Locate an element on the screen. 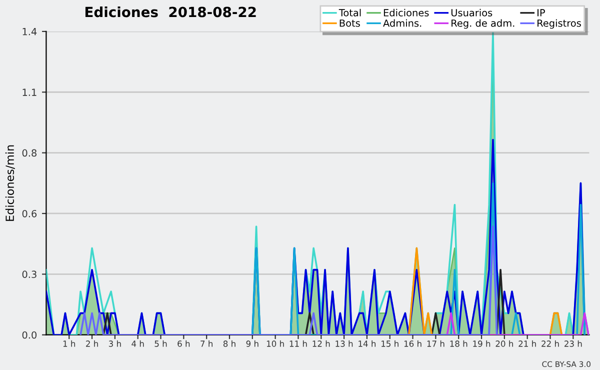 This screenshot has height=370, width=600. x-tick-label: 2 h is located at coordinates (92, 343).